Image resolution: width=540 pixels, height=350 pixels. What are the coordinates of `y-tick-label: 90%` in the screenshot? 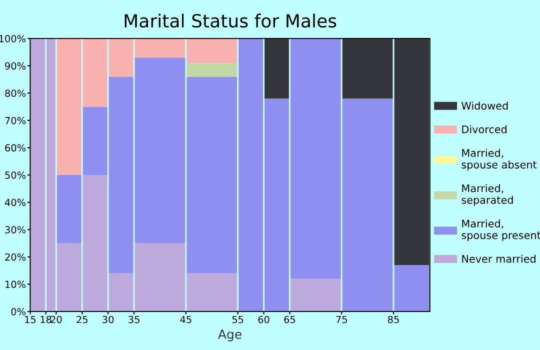 It's located at (15, 66).